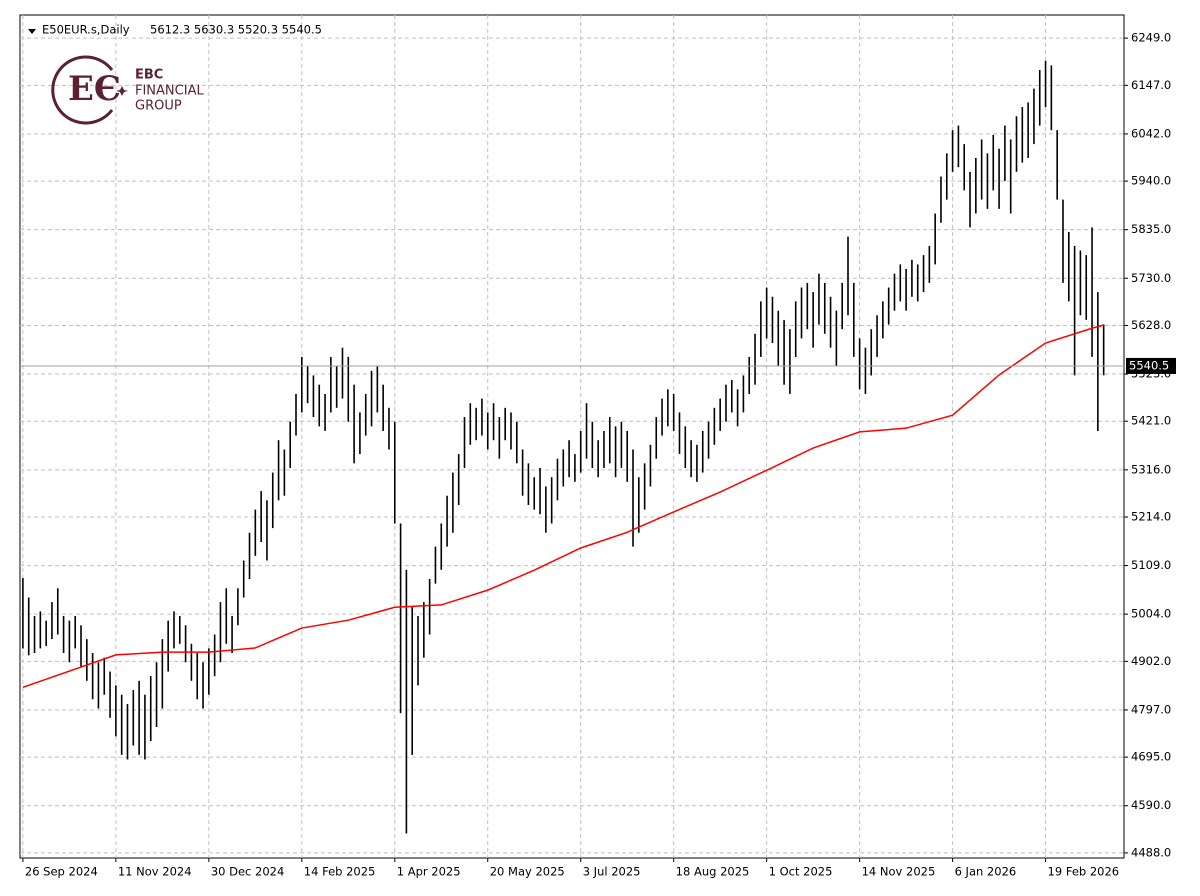 This screenshot has width=1200, height=896. I want to click on x-tick-label: 14 Nov 2025, so click(899, 872).